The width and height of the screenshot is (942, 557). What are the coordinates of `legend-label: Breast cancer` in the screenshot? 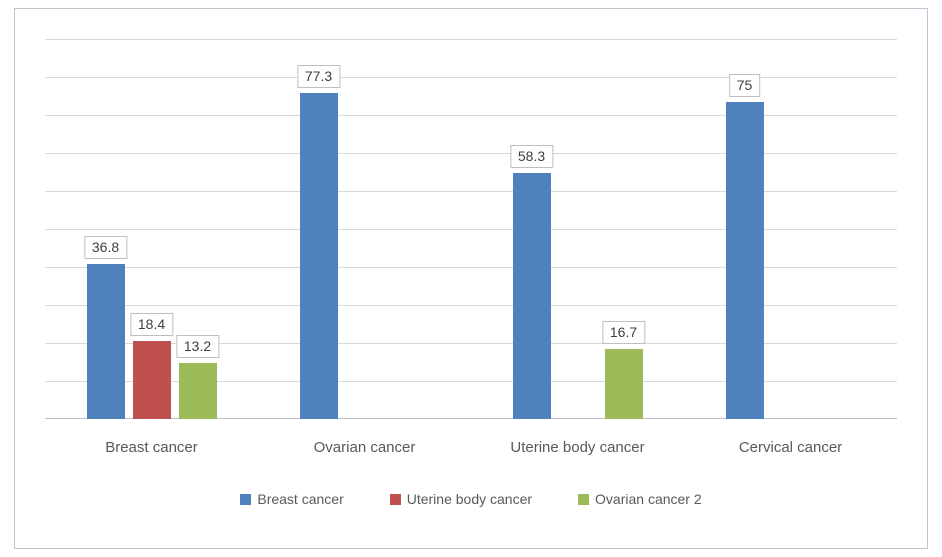 It's located at (300, 499).